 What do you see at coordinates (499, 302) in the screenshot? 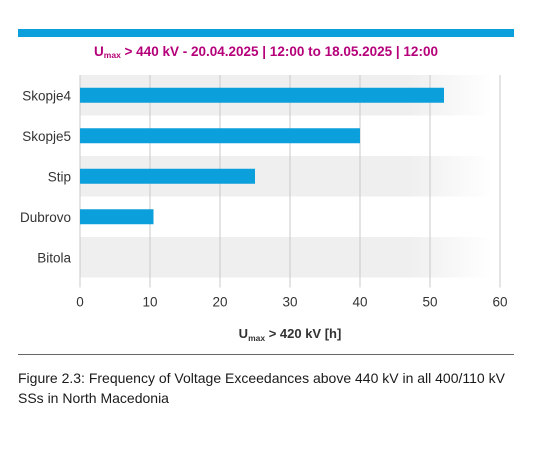
I see `x-tick-label-60: 60` at bounding box center [499, 302].